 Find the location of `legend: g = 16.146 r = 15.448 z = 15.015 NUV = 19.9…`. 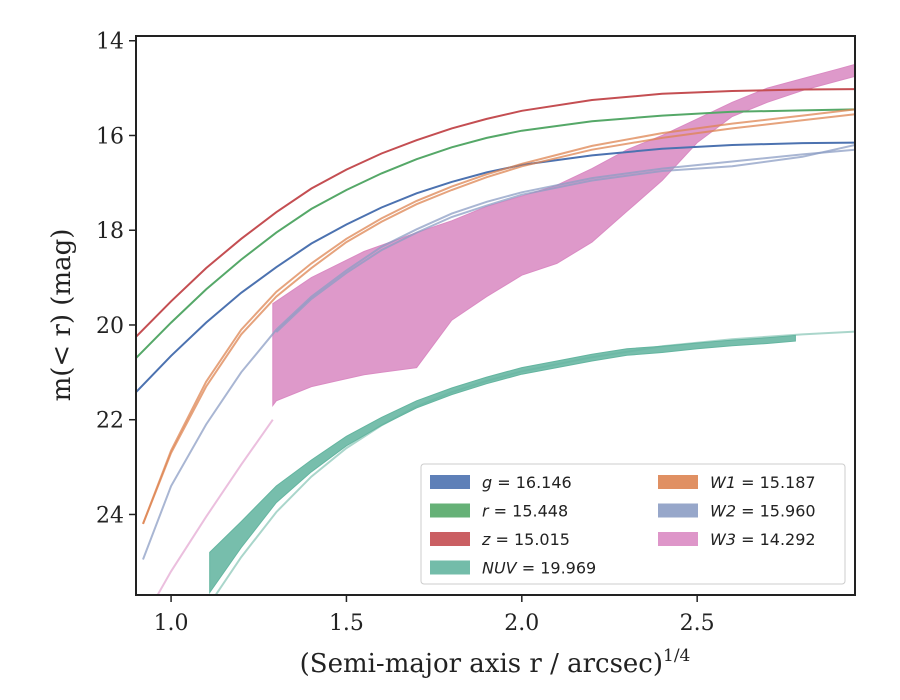

legend: g = 16.146 r = 15.448 z = 15.015 NUV = 19.9… is located at coordinates (633, 524).